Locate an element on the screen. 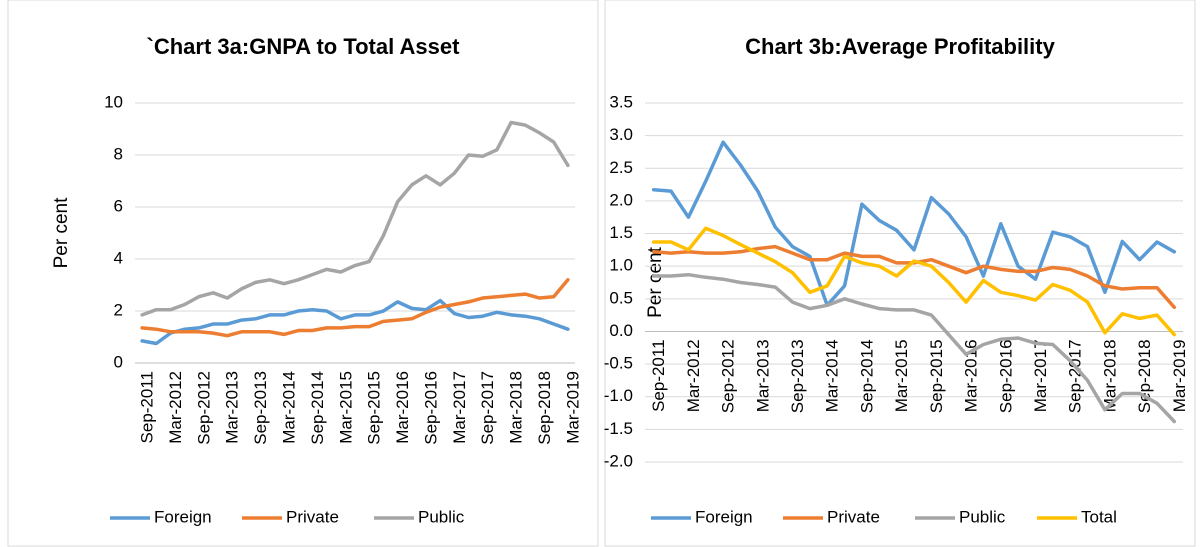  y-tick-label: 10 is located at coordinates (113, 101).